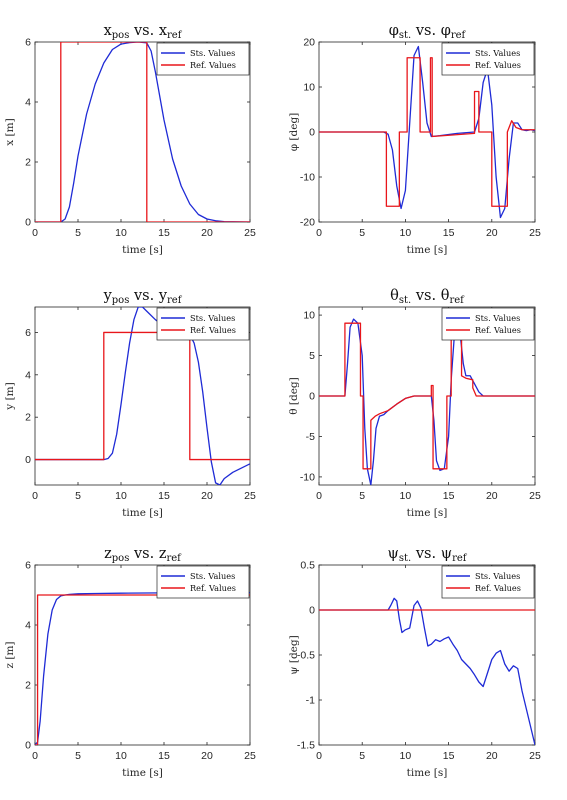 This screenshot has width=567, height=800. What do you see at coordinates (427, 297) in the screenshot?
I see `chart-title: θst. vs. θref` at bounding box center [427, 297].